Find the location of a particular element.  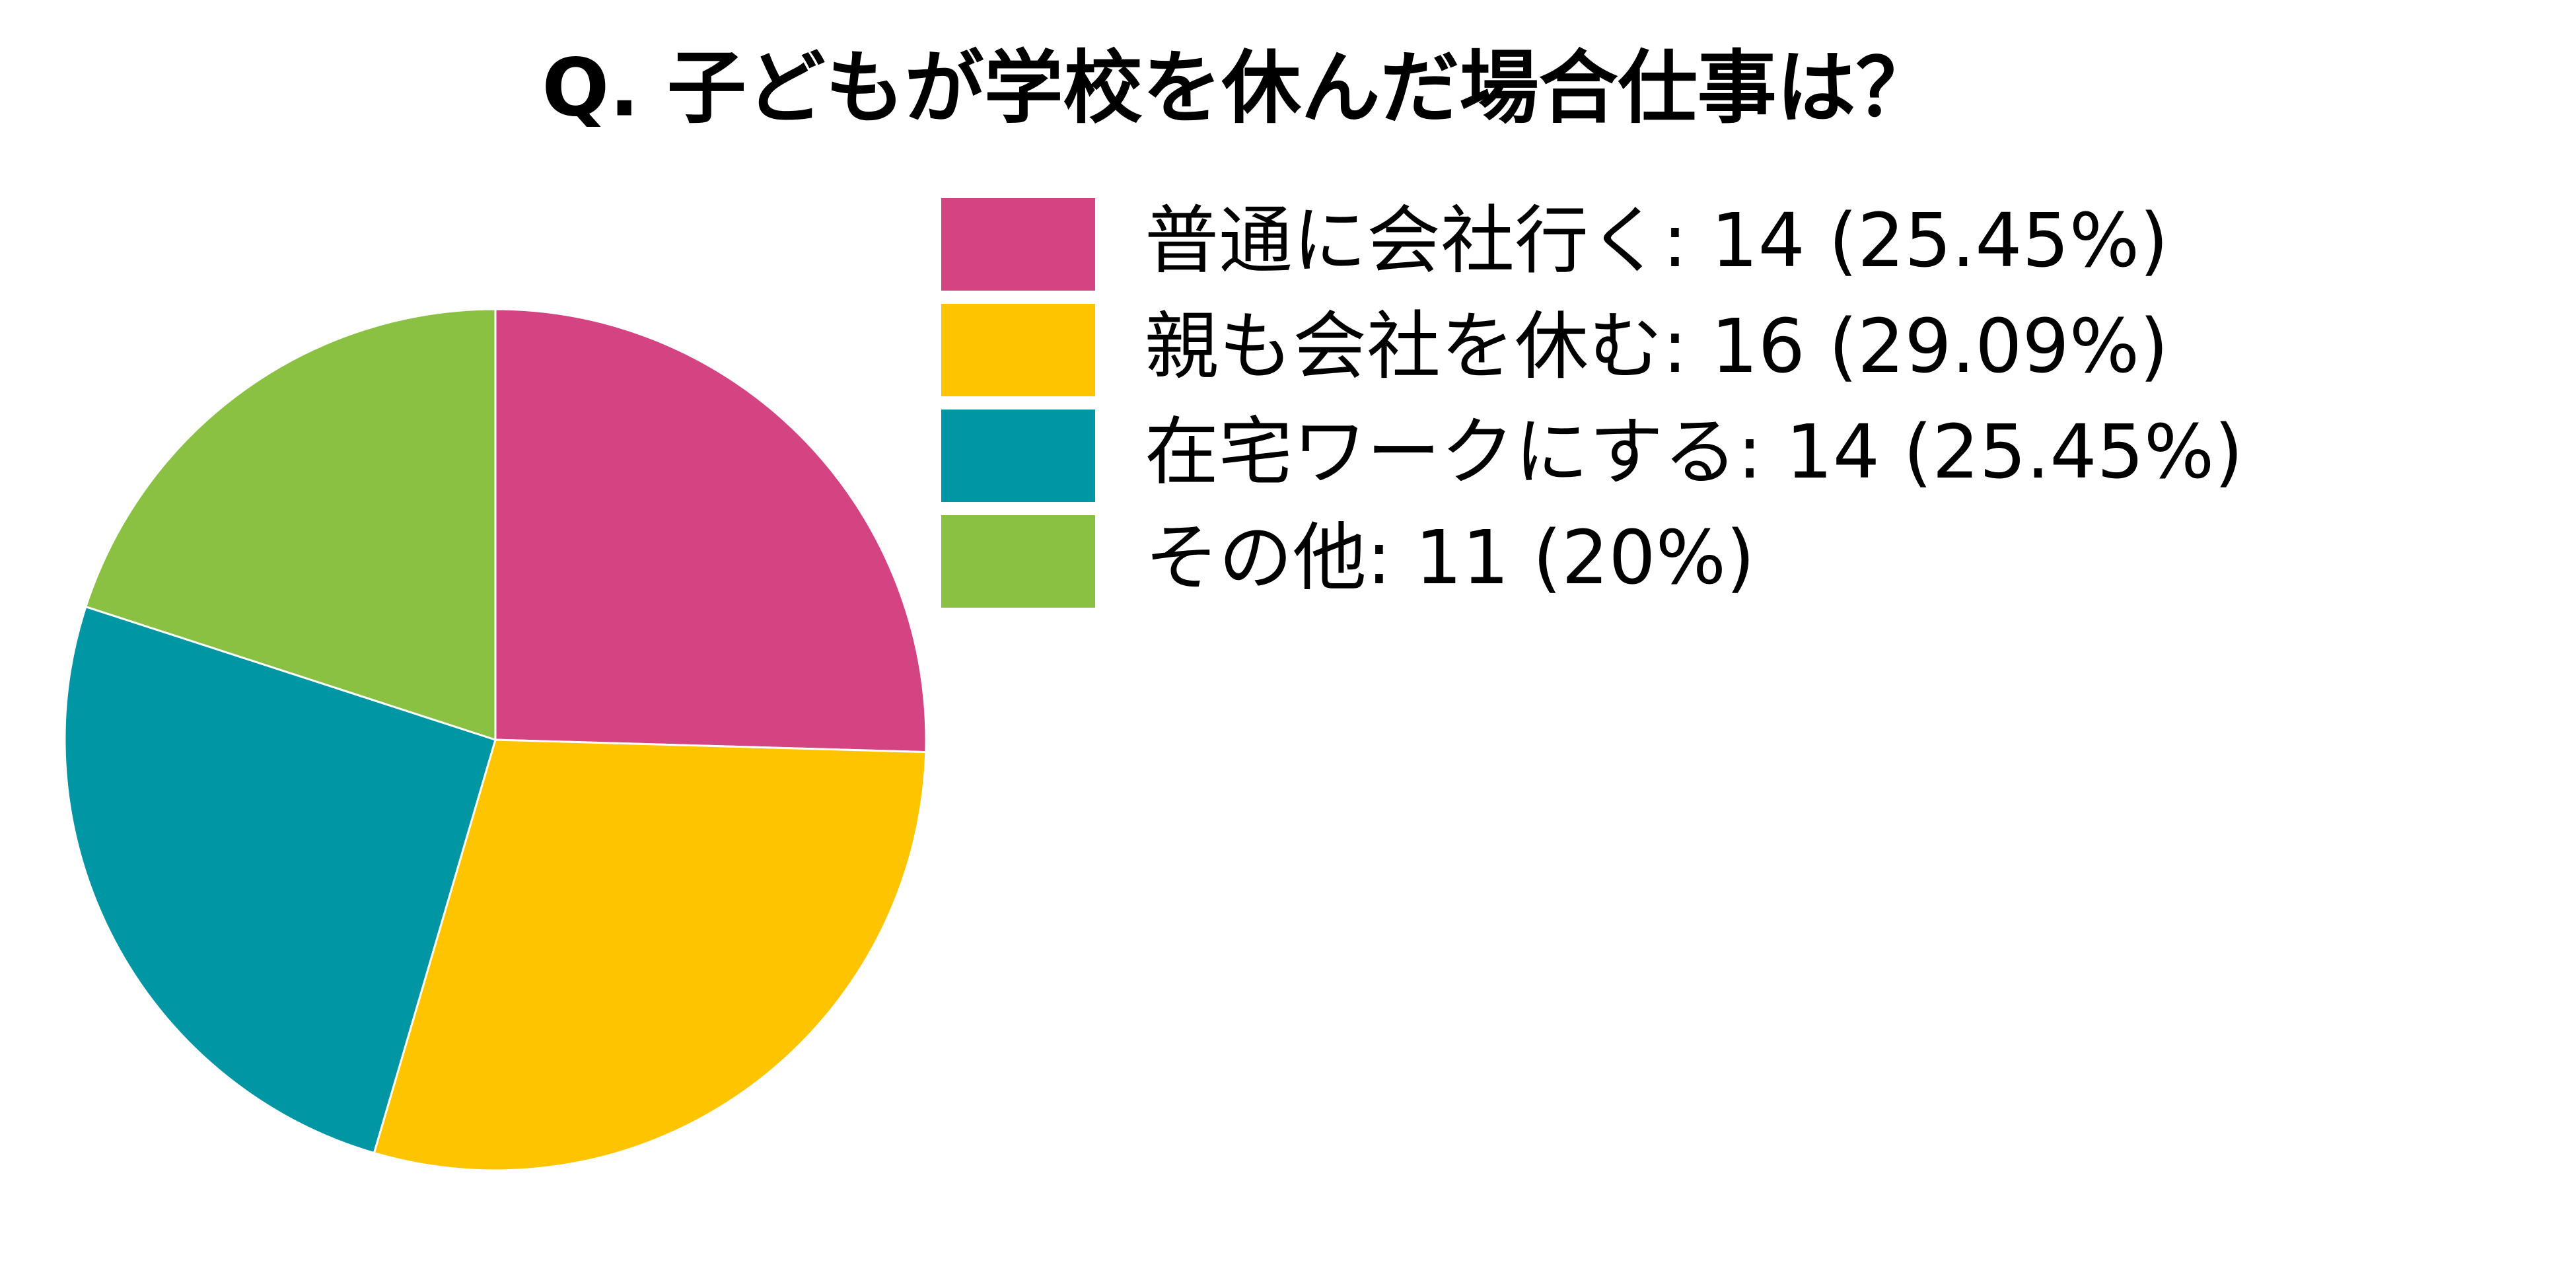

legend-label: 在宅ワークにする: 14 (25.45%) is located at coordinates (1694, 453).